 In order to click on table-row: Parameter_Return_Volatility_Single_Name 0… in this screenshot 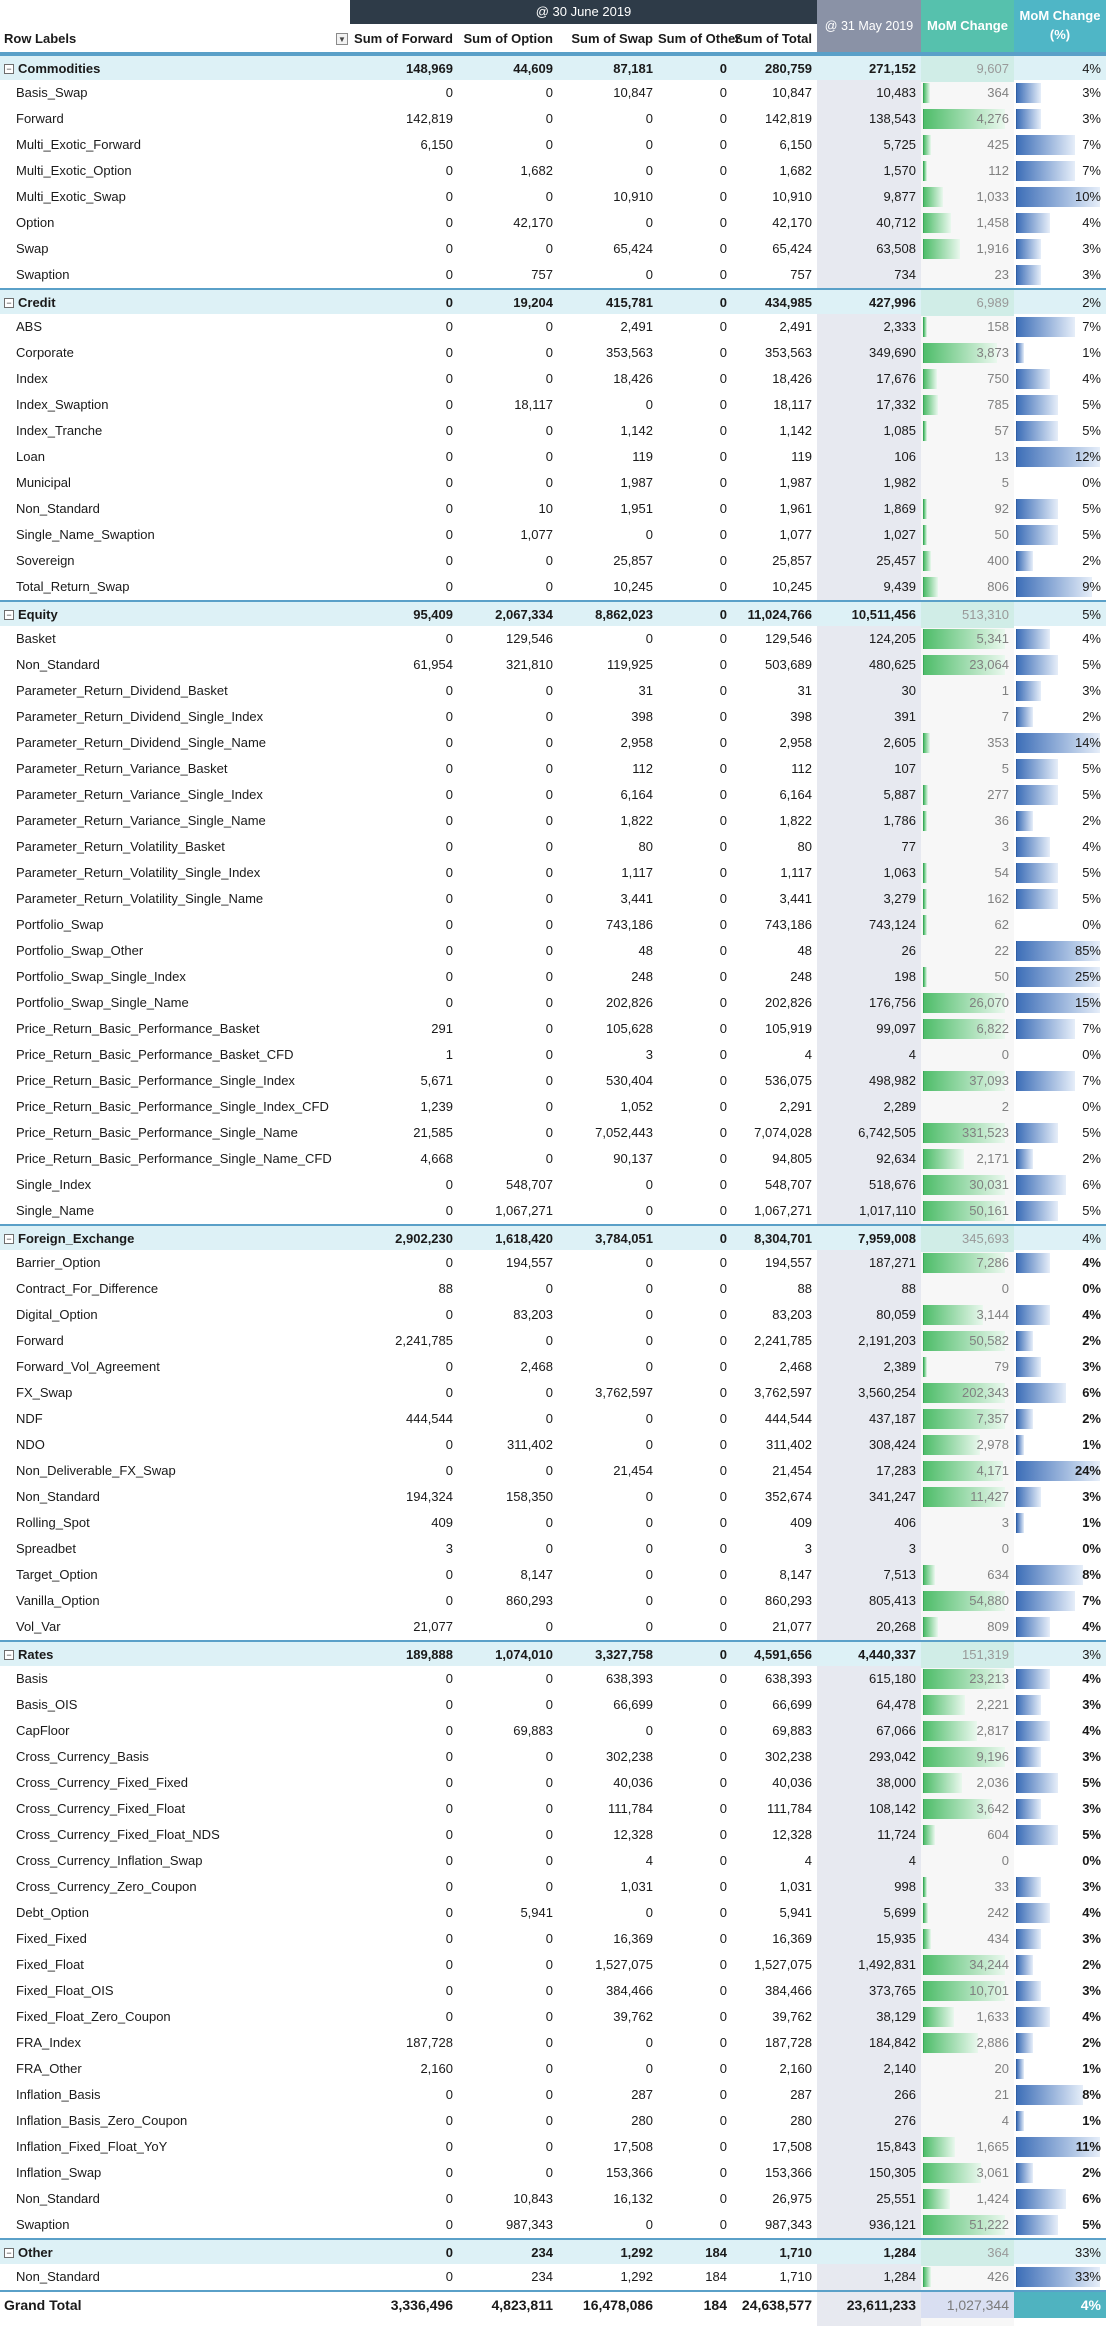, I will do `click(553, 899)`.